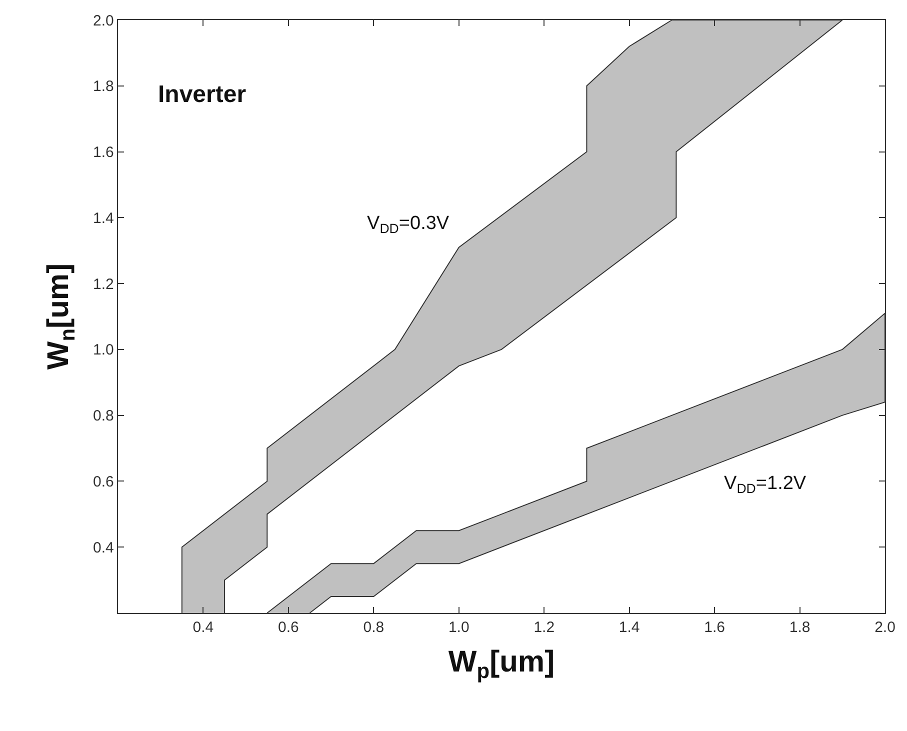 The width and height of the screenshot is (907, 731). I want to click on y-tick-label: 0.6, so click(103, 481).